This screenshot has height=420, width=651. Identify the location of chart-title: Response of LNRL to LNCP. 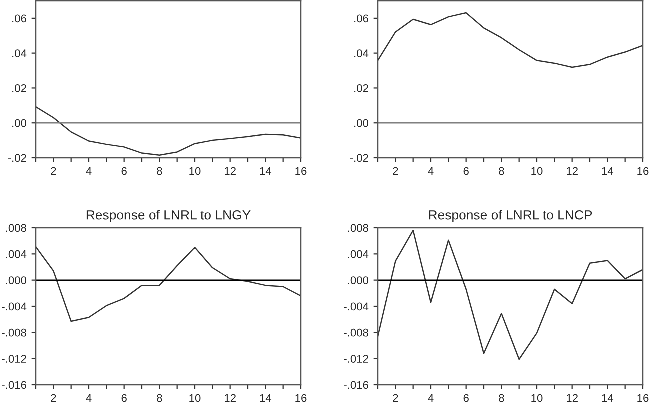
(510, 216).